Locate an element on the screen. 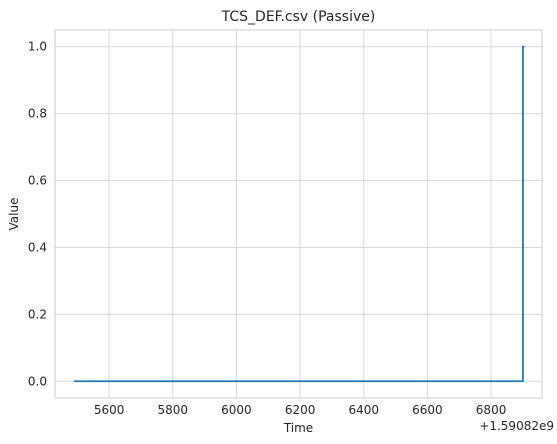  y-tick-label: 0.0 is located at coordinates (37, 381).